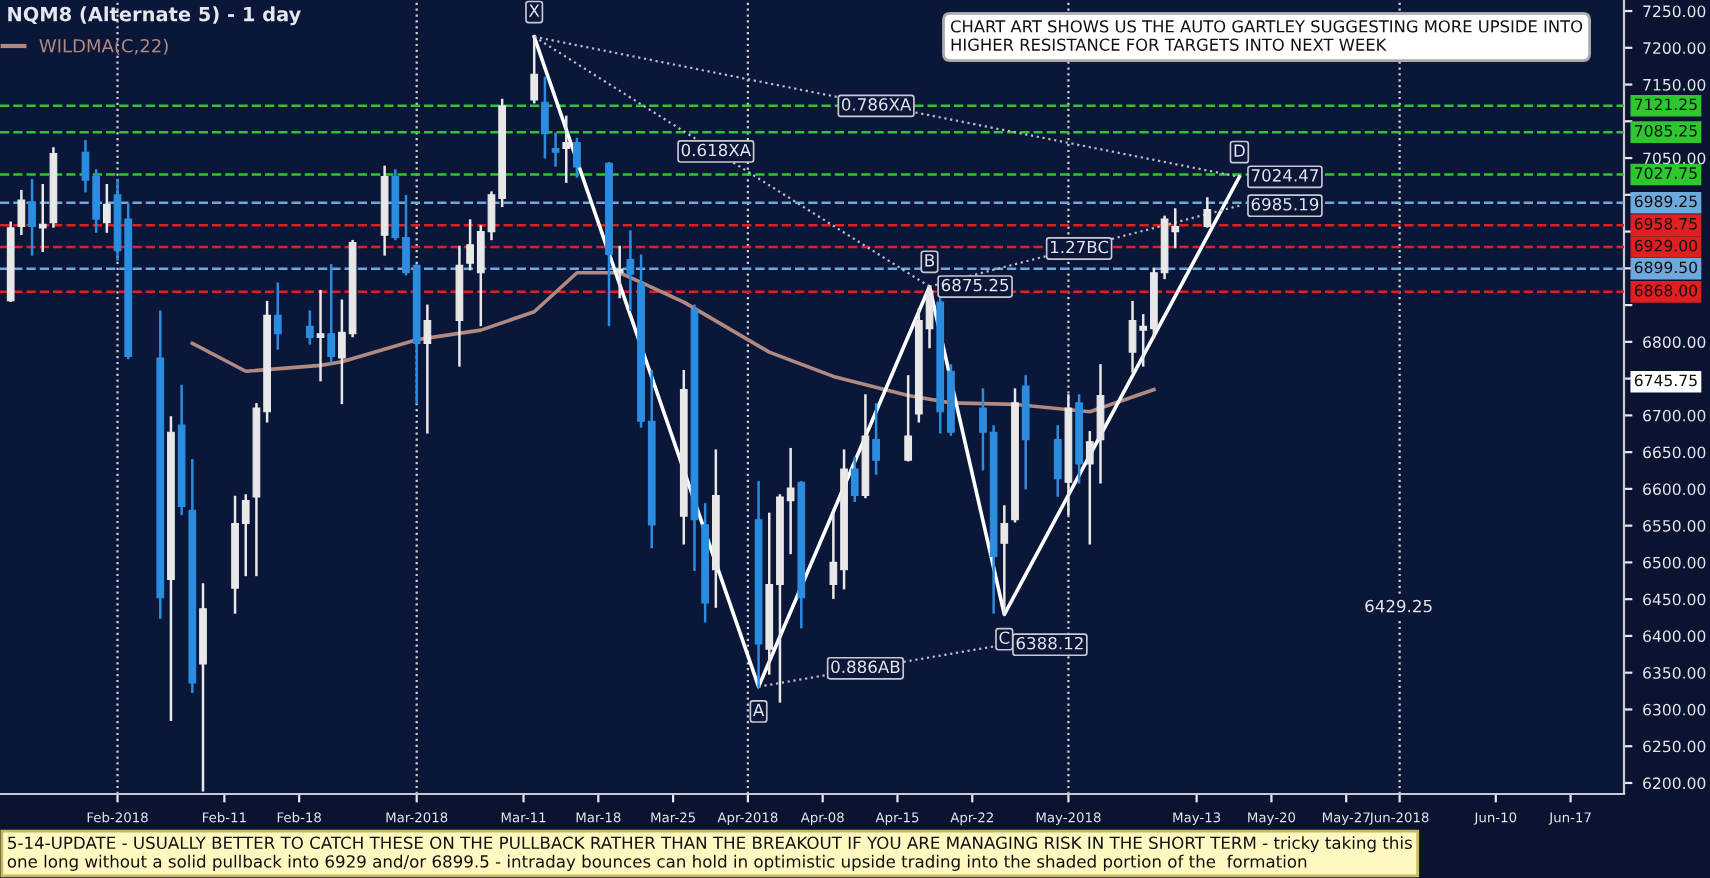 Image resolution: width=1710 pixels, height=878 pixels. I want to click on annotation: X, so click(534, 10).